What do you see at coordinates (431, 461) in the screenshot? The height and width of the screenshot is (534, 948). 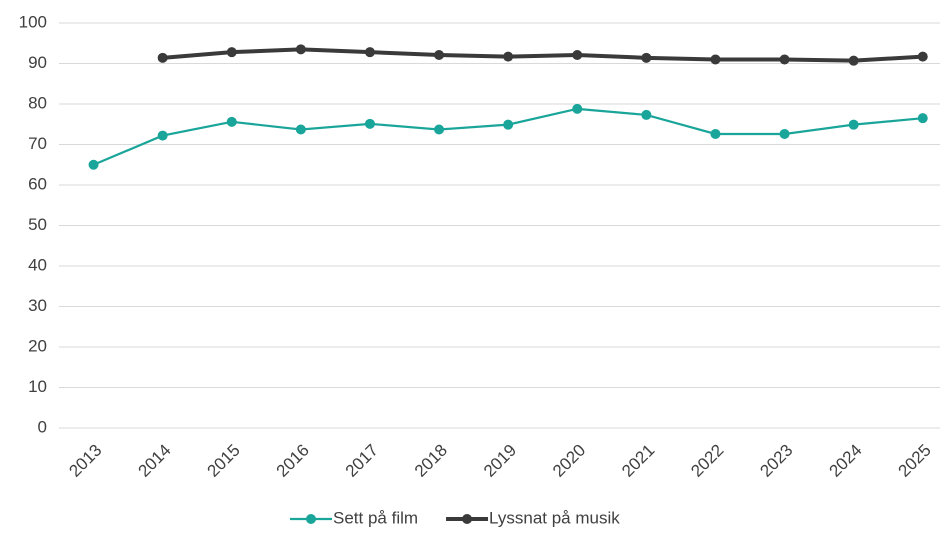 I see `x-tick-label: 2018` at bounding box center [431, 461].